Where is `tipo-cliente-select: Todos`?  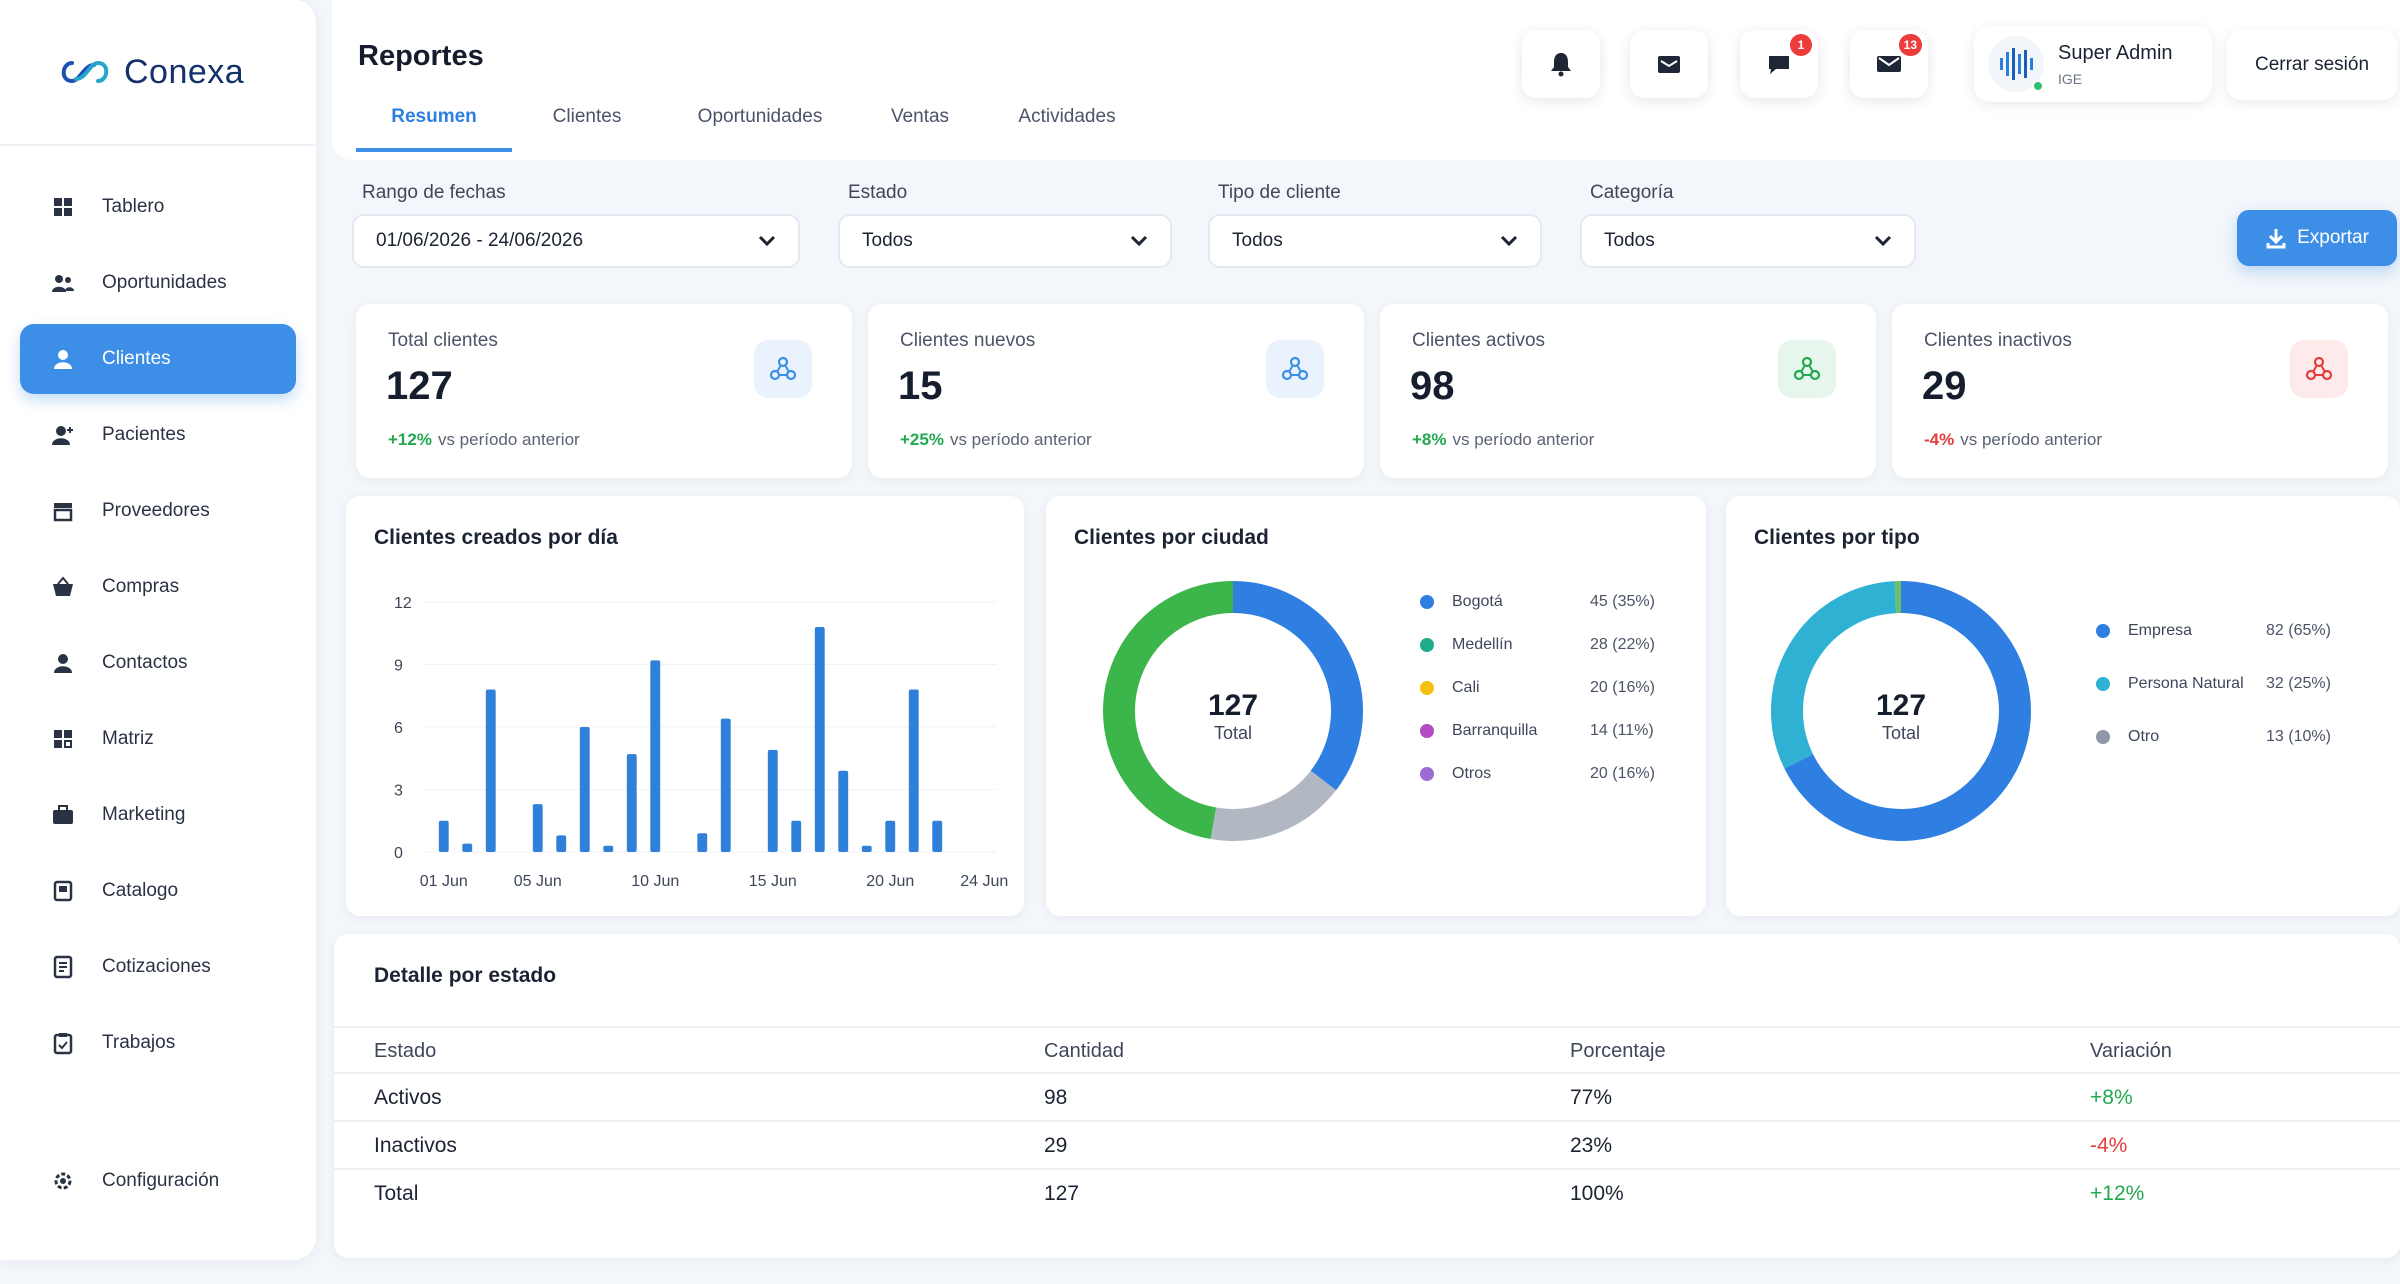
tipo-cliente-select: Todos is located at coordinates (1375, 241).